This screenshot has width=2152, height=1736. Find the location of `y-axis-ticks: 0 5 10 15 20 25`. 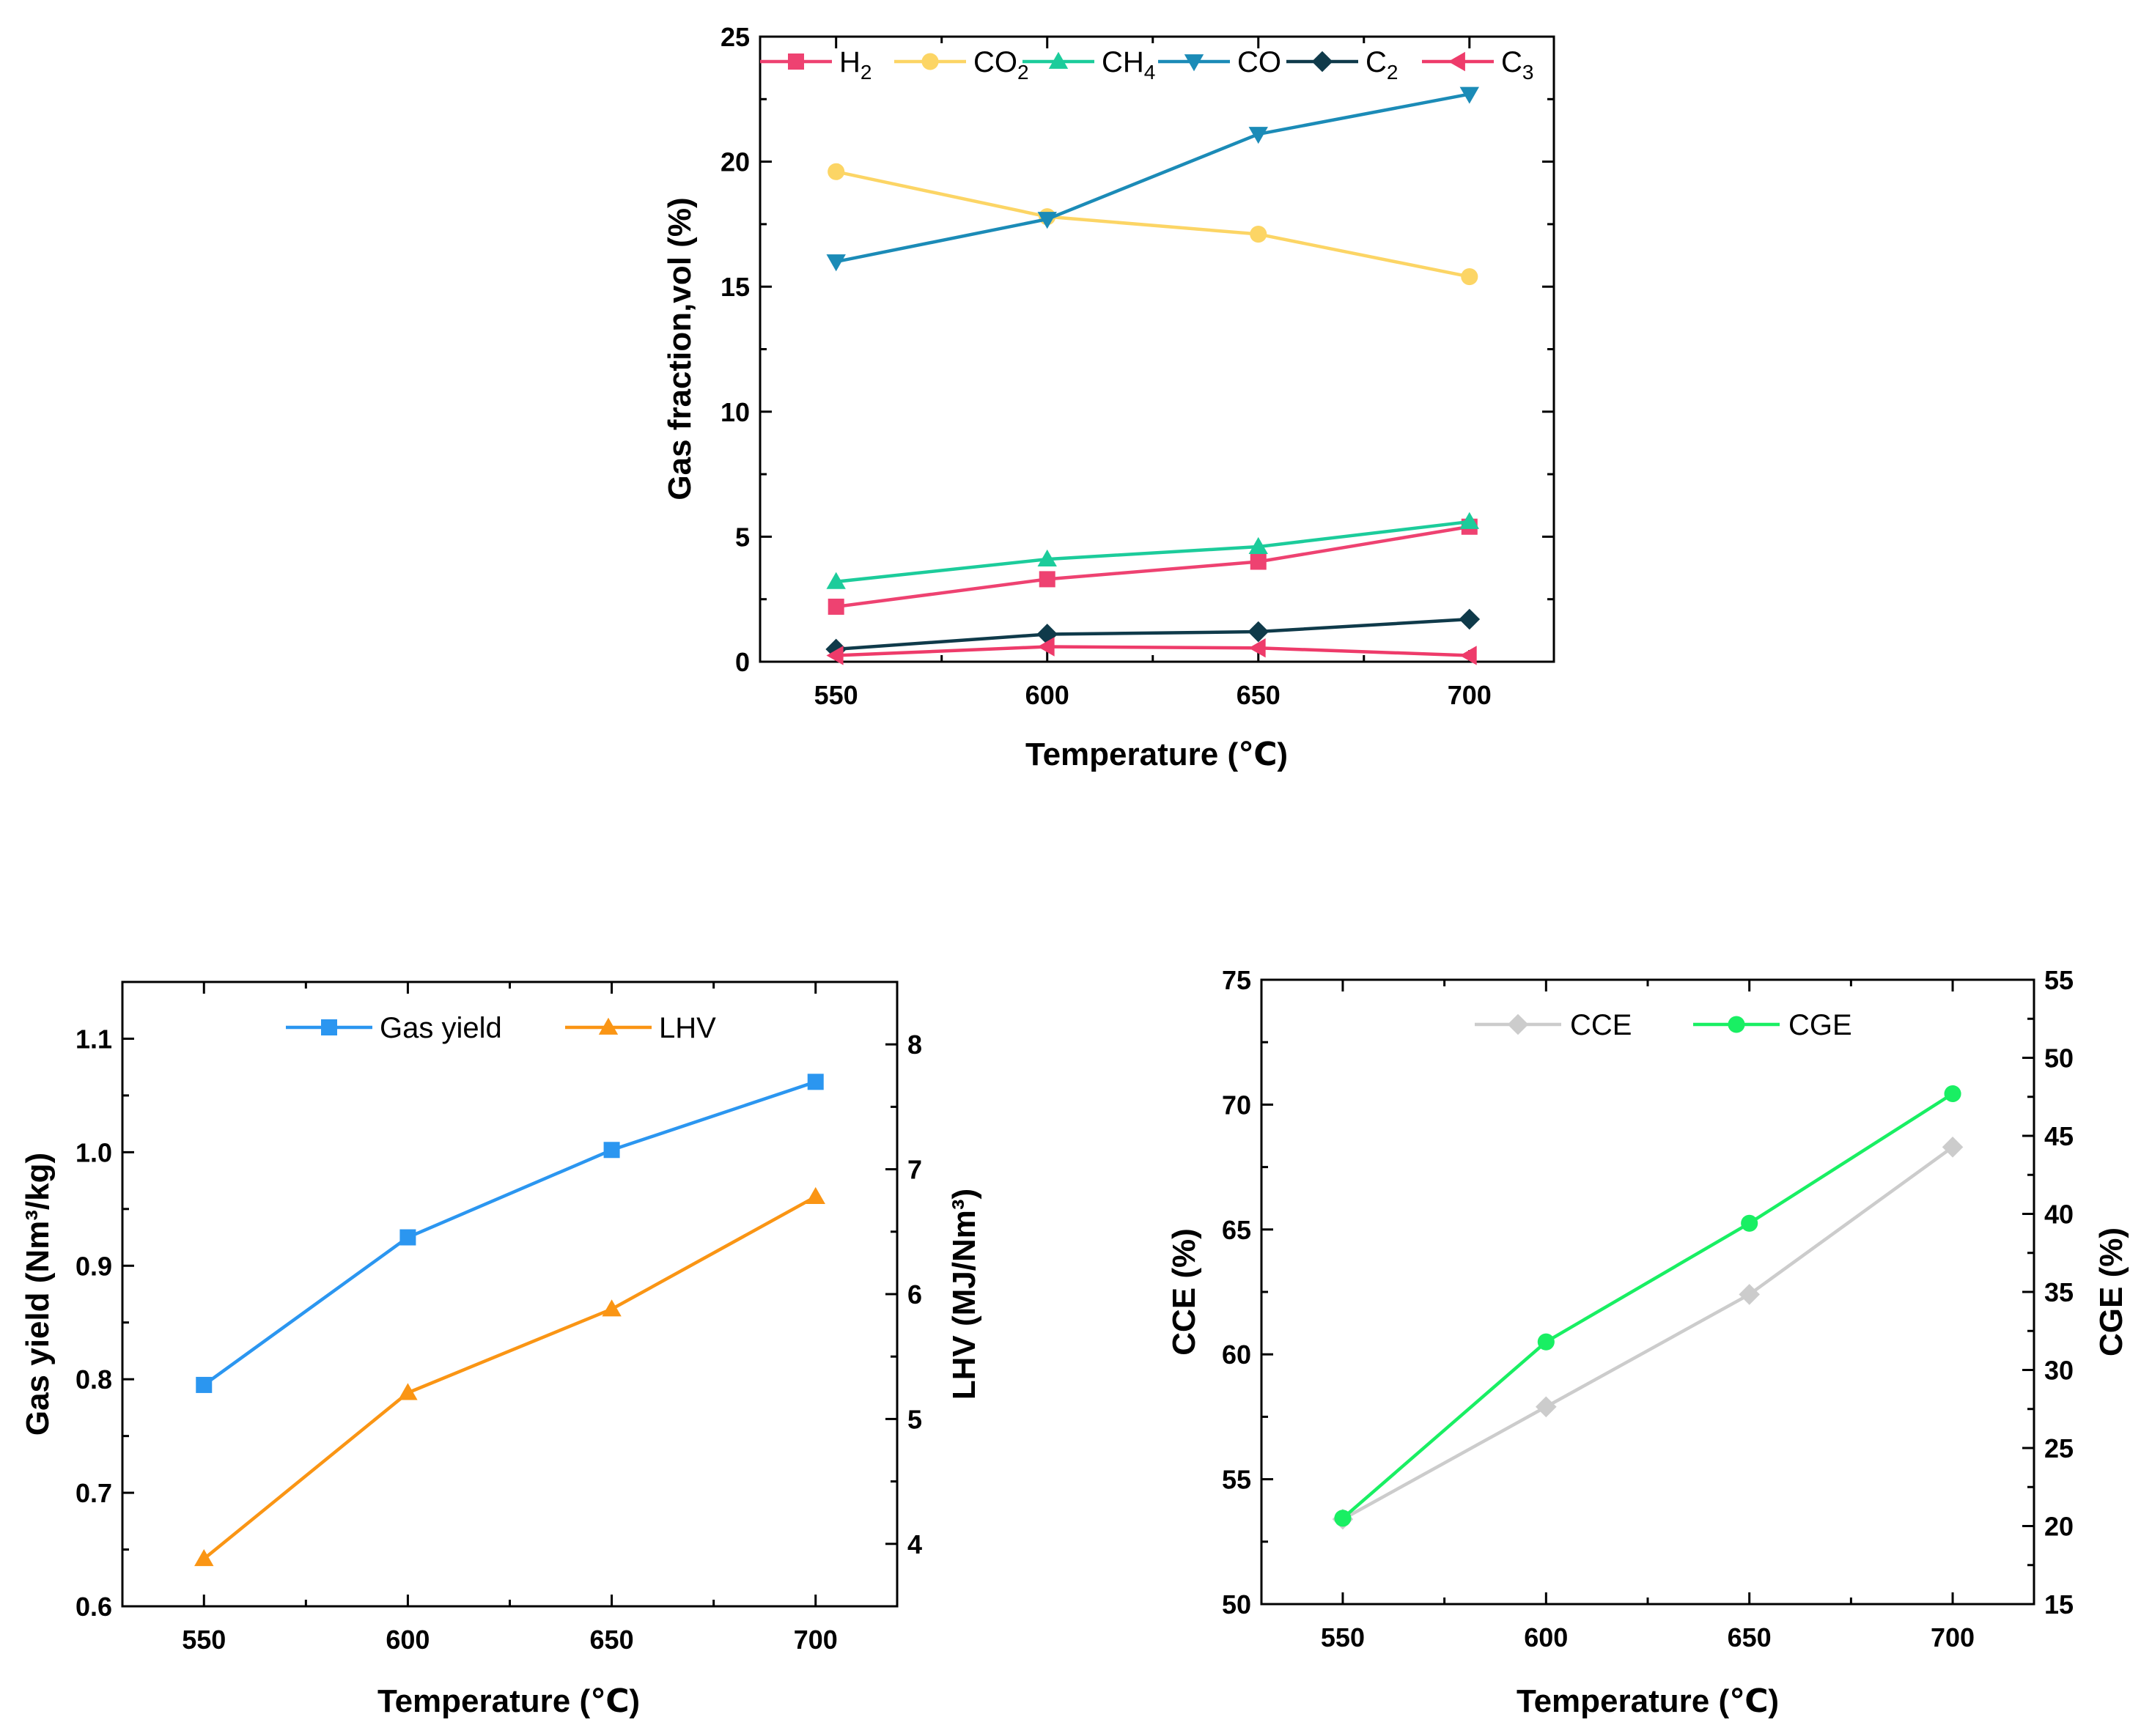

y-axis-ticks: 0 5 10 15 20 25 is located at coordinates (1138, 349).